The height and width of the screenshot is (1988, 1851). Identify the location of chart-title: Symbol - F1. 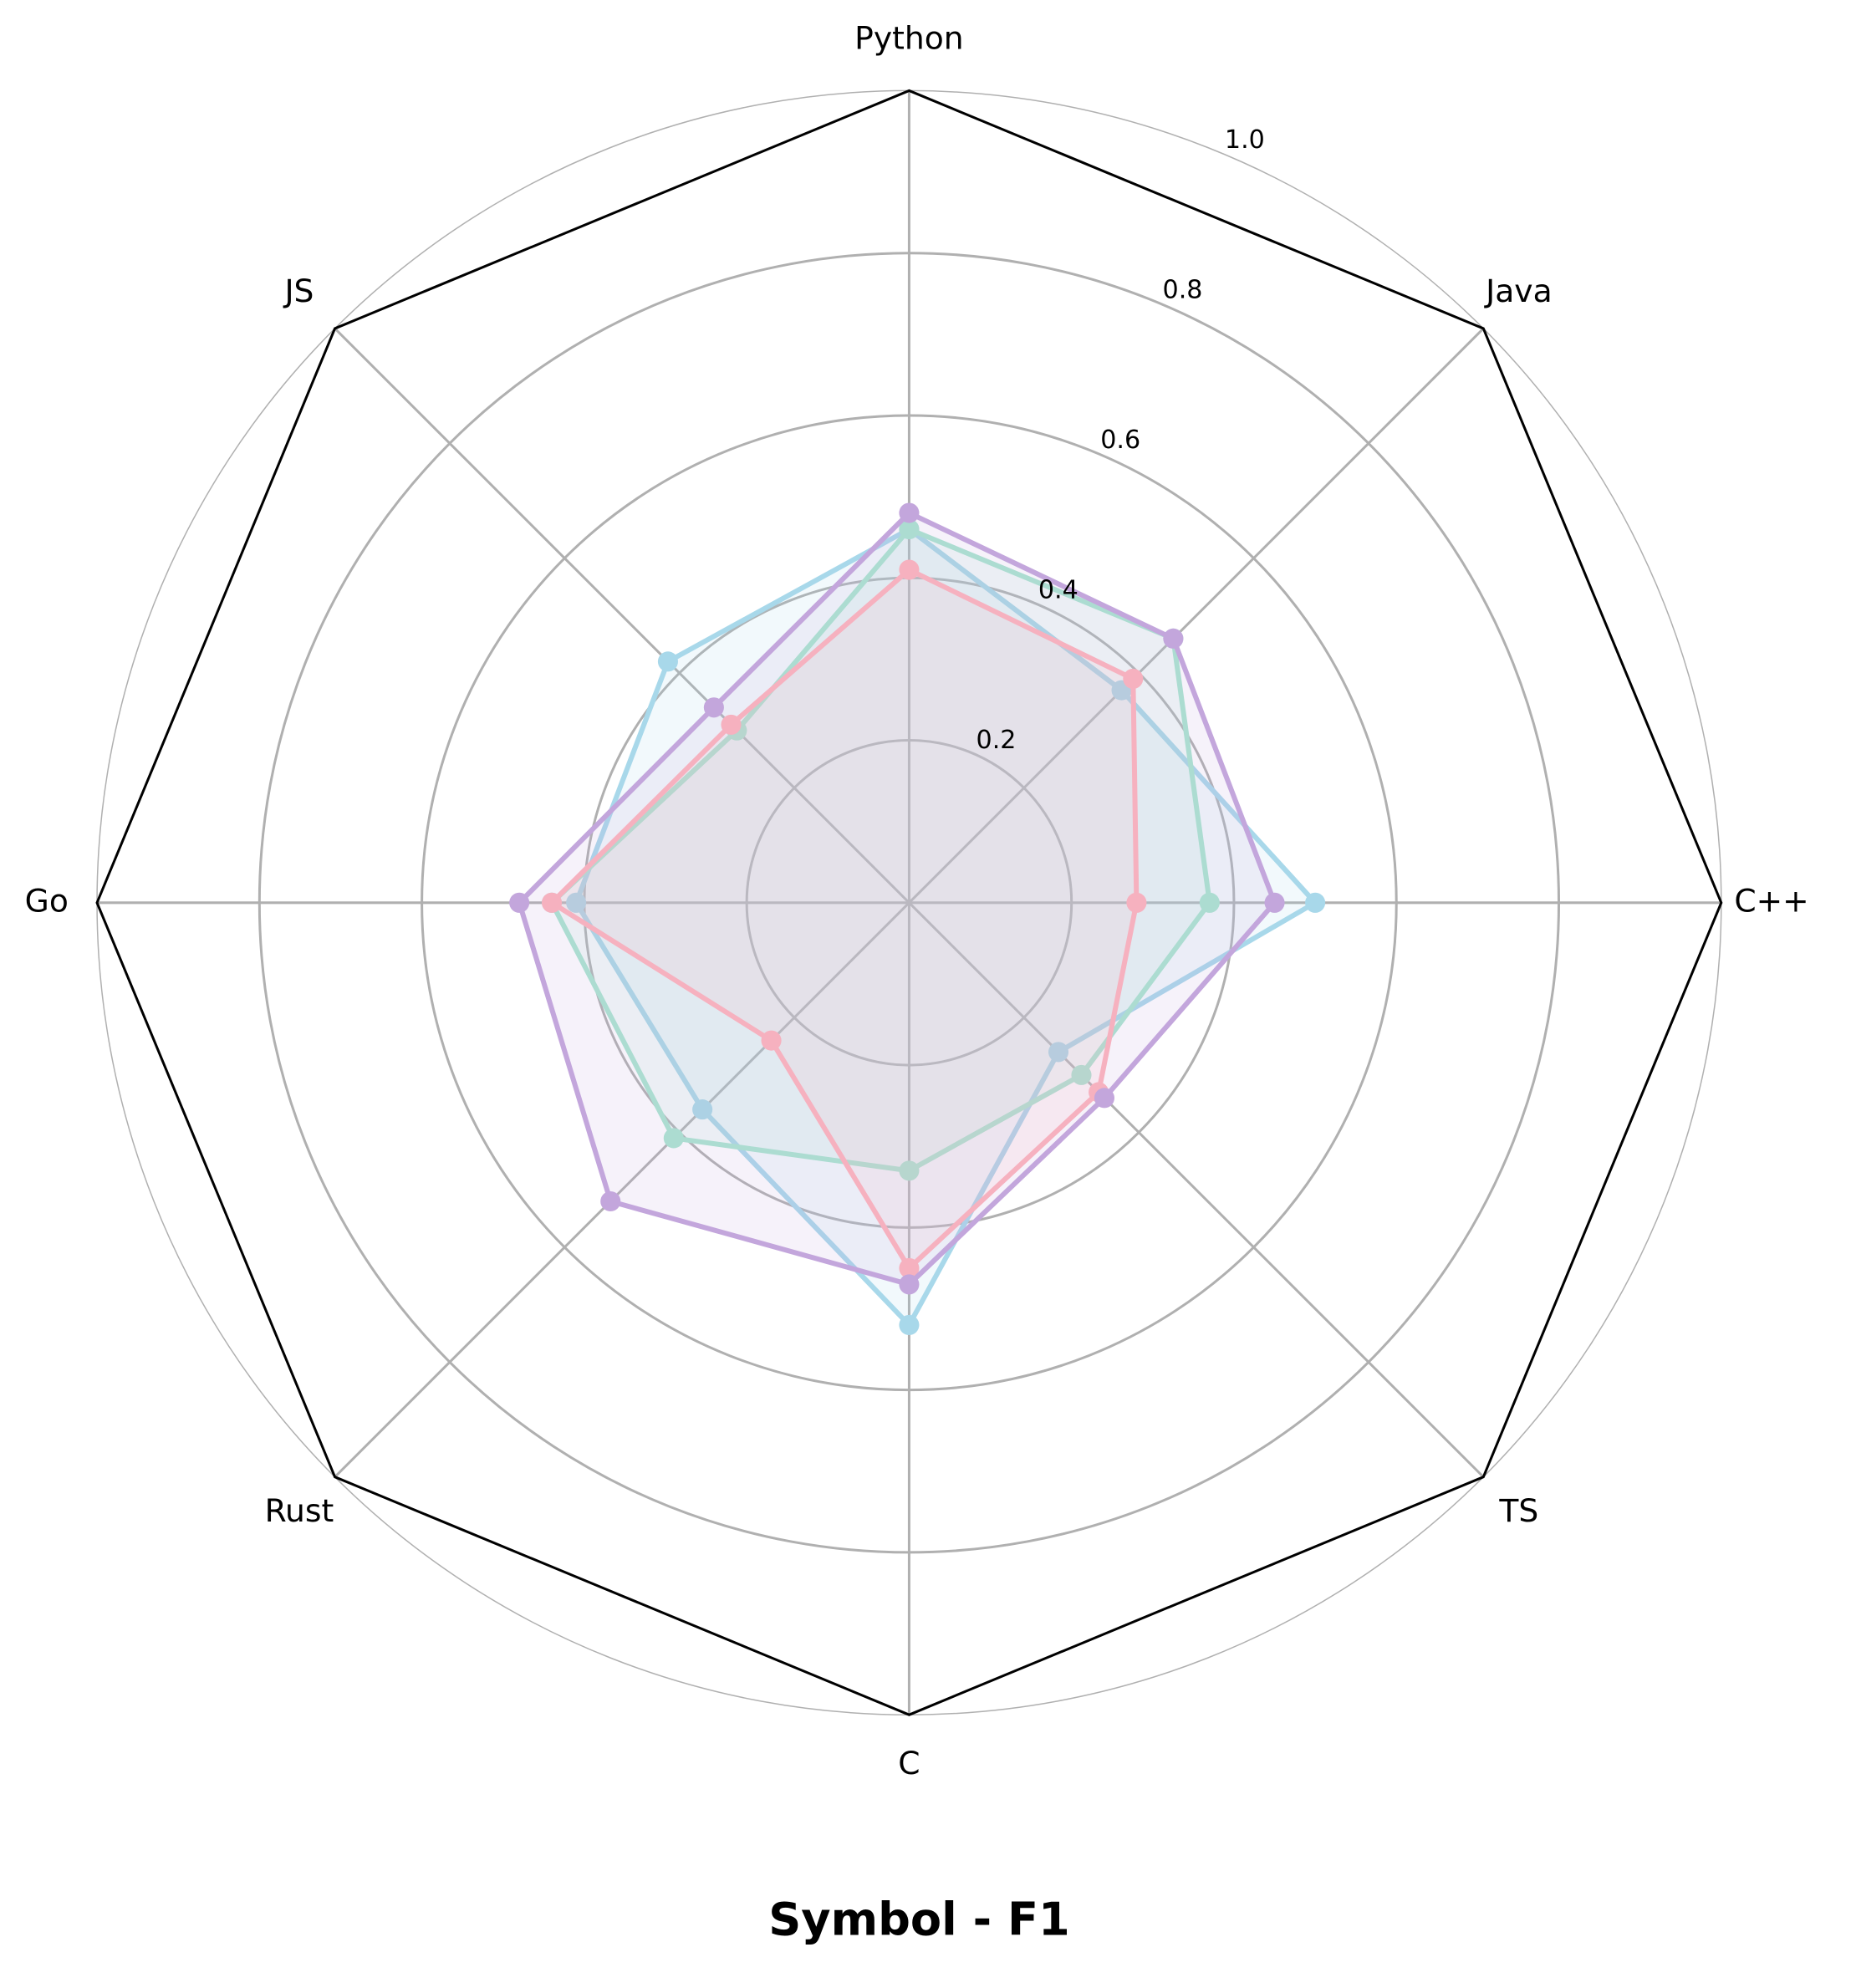
(919, 1919).